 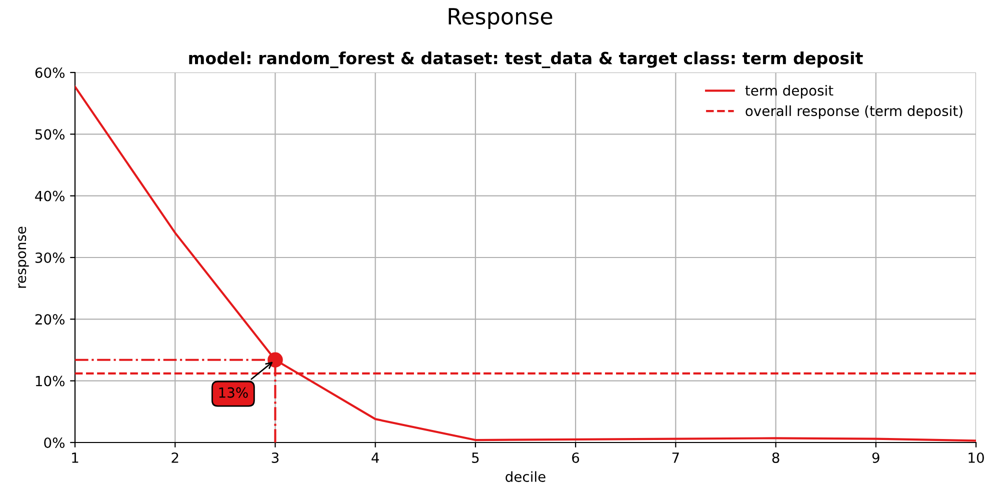 What do you see at coordinates (375, 457) in the screenshot?
I see `x-tick-label: 4` at bounding box center [375, 457].